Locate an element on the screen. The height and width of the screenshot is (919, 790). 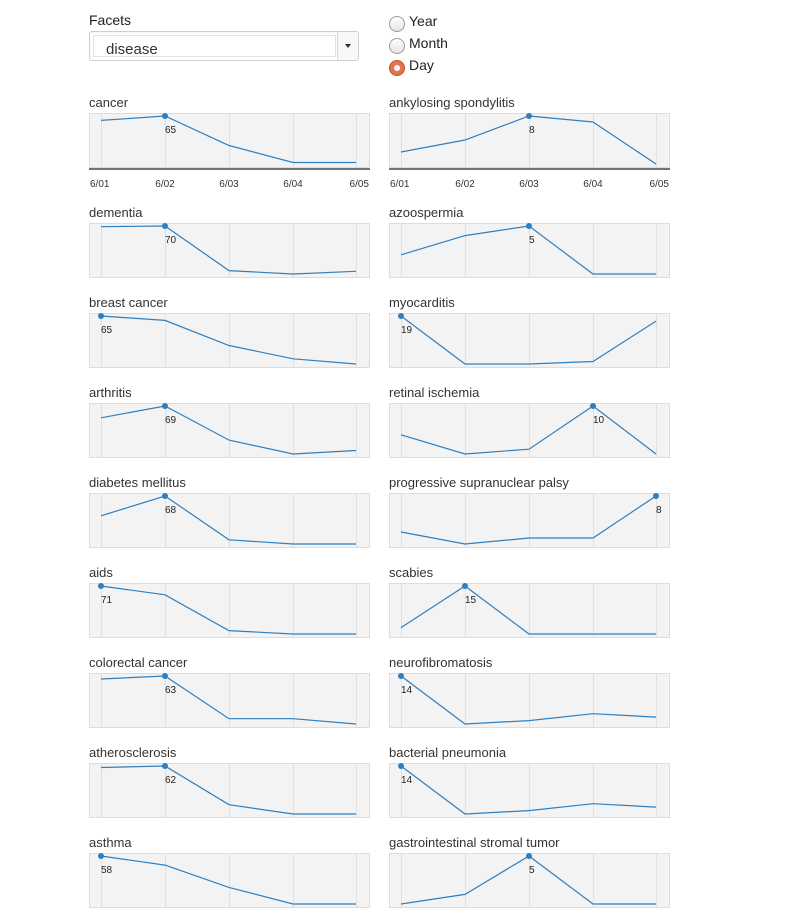
peak-value-label: 8 is located at coordinates (532, 130).